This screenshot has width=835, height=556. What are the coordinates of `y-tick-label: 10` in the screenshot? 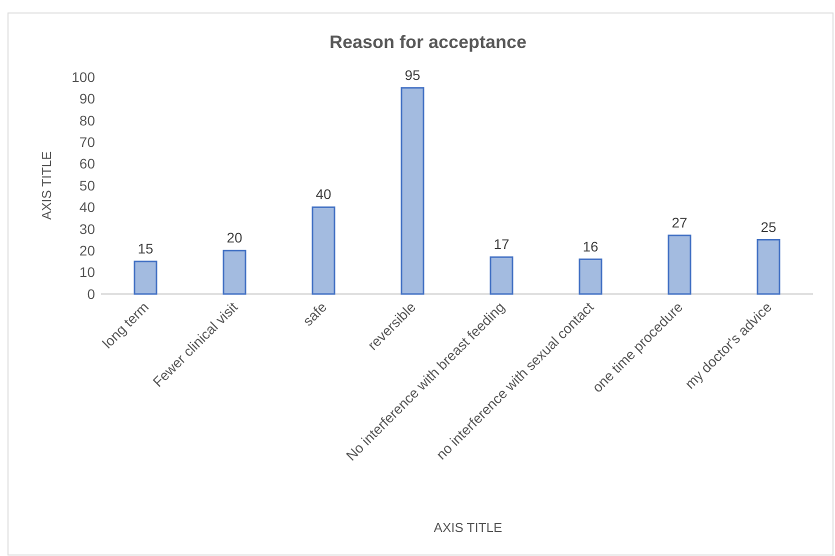 It's located at (87, 272).